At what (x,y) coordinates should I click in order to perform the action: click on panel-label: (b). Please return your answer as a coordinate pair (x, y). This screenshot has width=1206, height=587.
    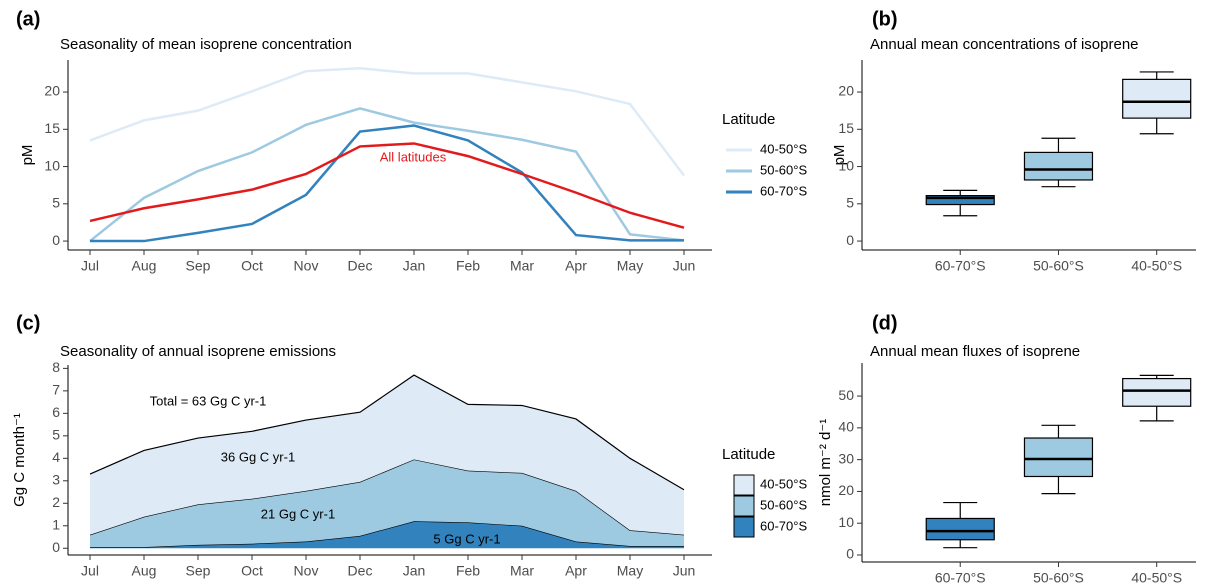
    Looking at the image, I should click on (885, 19).